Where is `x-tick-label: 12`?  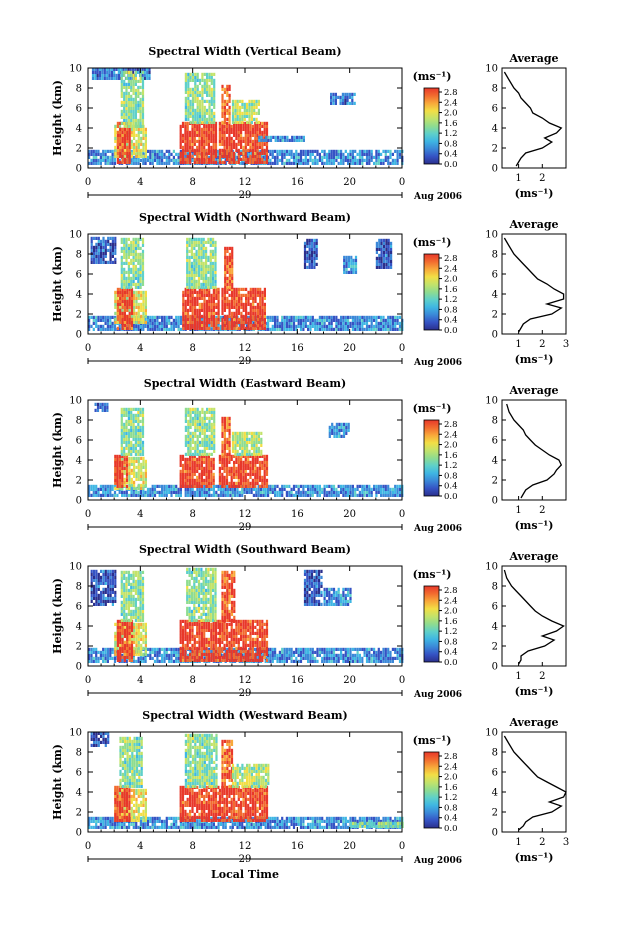
x-tick-label: 12 is located at coordinates (245, 182).